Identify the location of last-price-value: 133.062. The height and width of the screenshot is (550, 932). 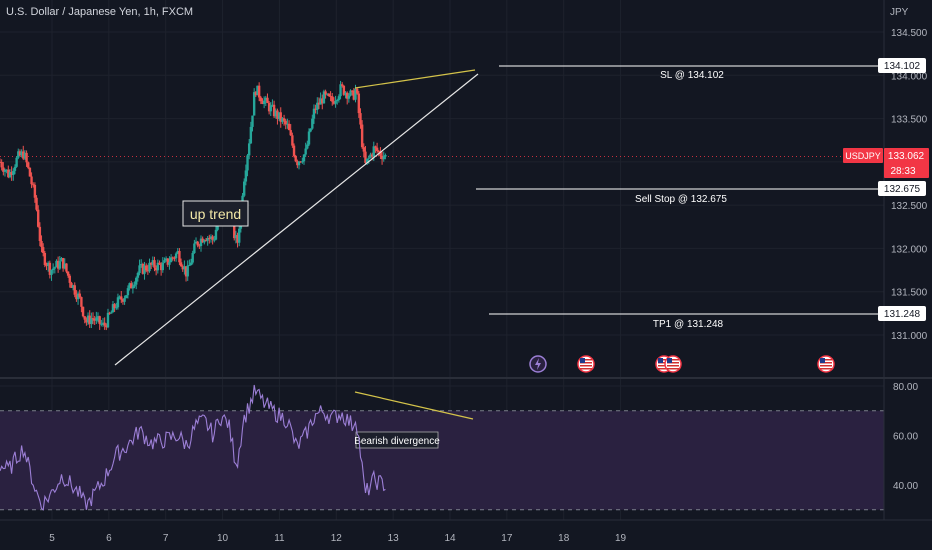
(906, 156).